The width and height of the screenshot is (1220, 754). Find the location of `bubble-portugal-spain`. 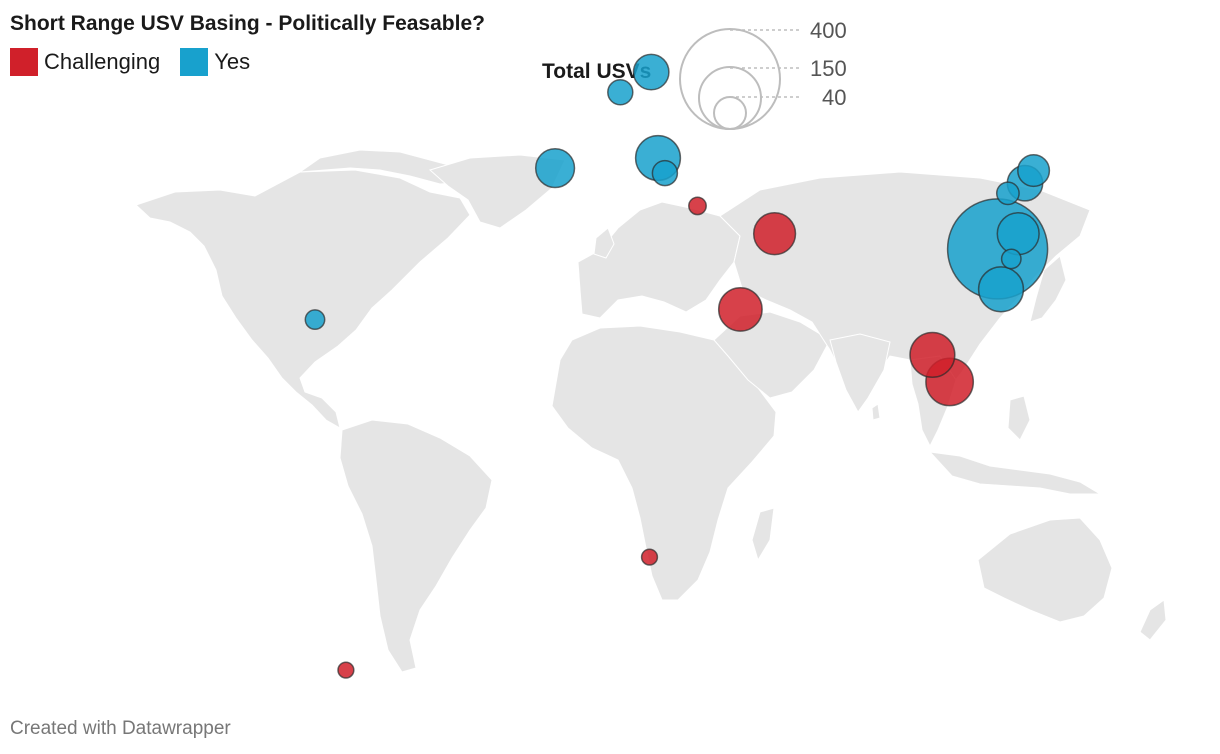

bubble-portugal-spain is located at coordinates (555, 168).